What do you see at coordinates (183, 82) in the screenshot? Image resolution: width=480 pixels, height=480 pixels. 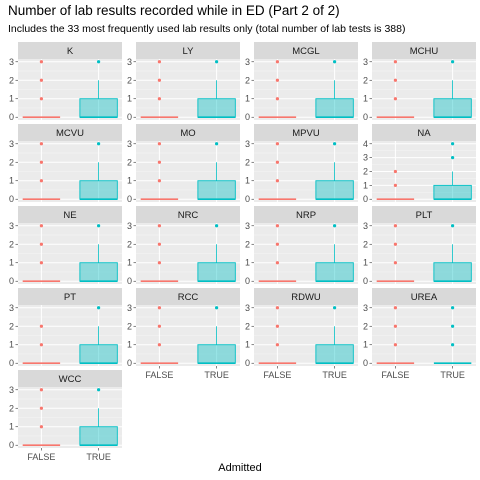 I see `facet-ly: LY 0 1 2 3` at bounding box center [183, 82].